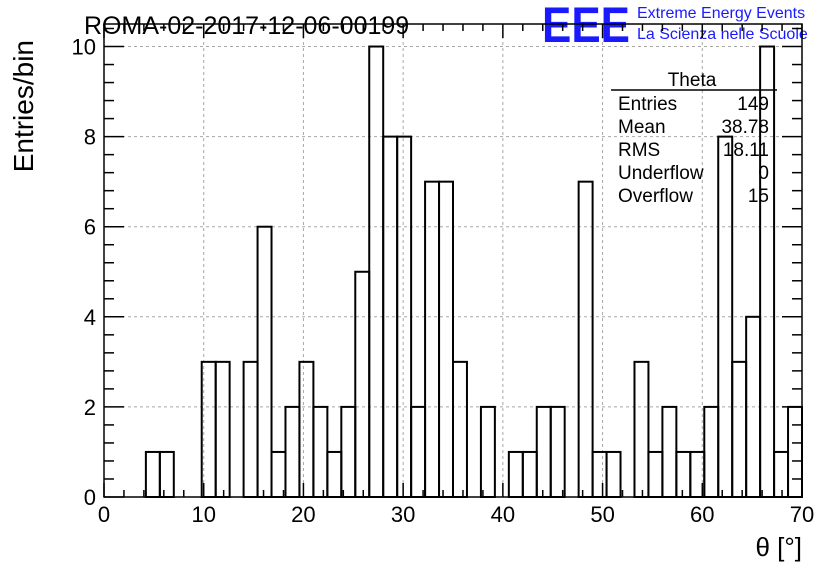  What do you see at coordinates (90, 317) in the screenshot?
I see `y-tick-label: 4` at bounding box center [90, 317].